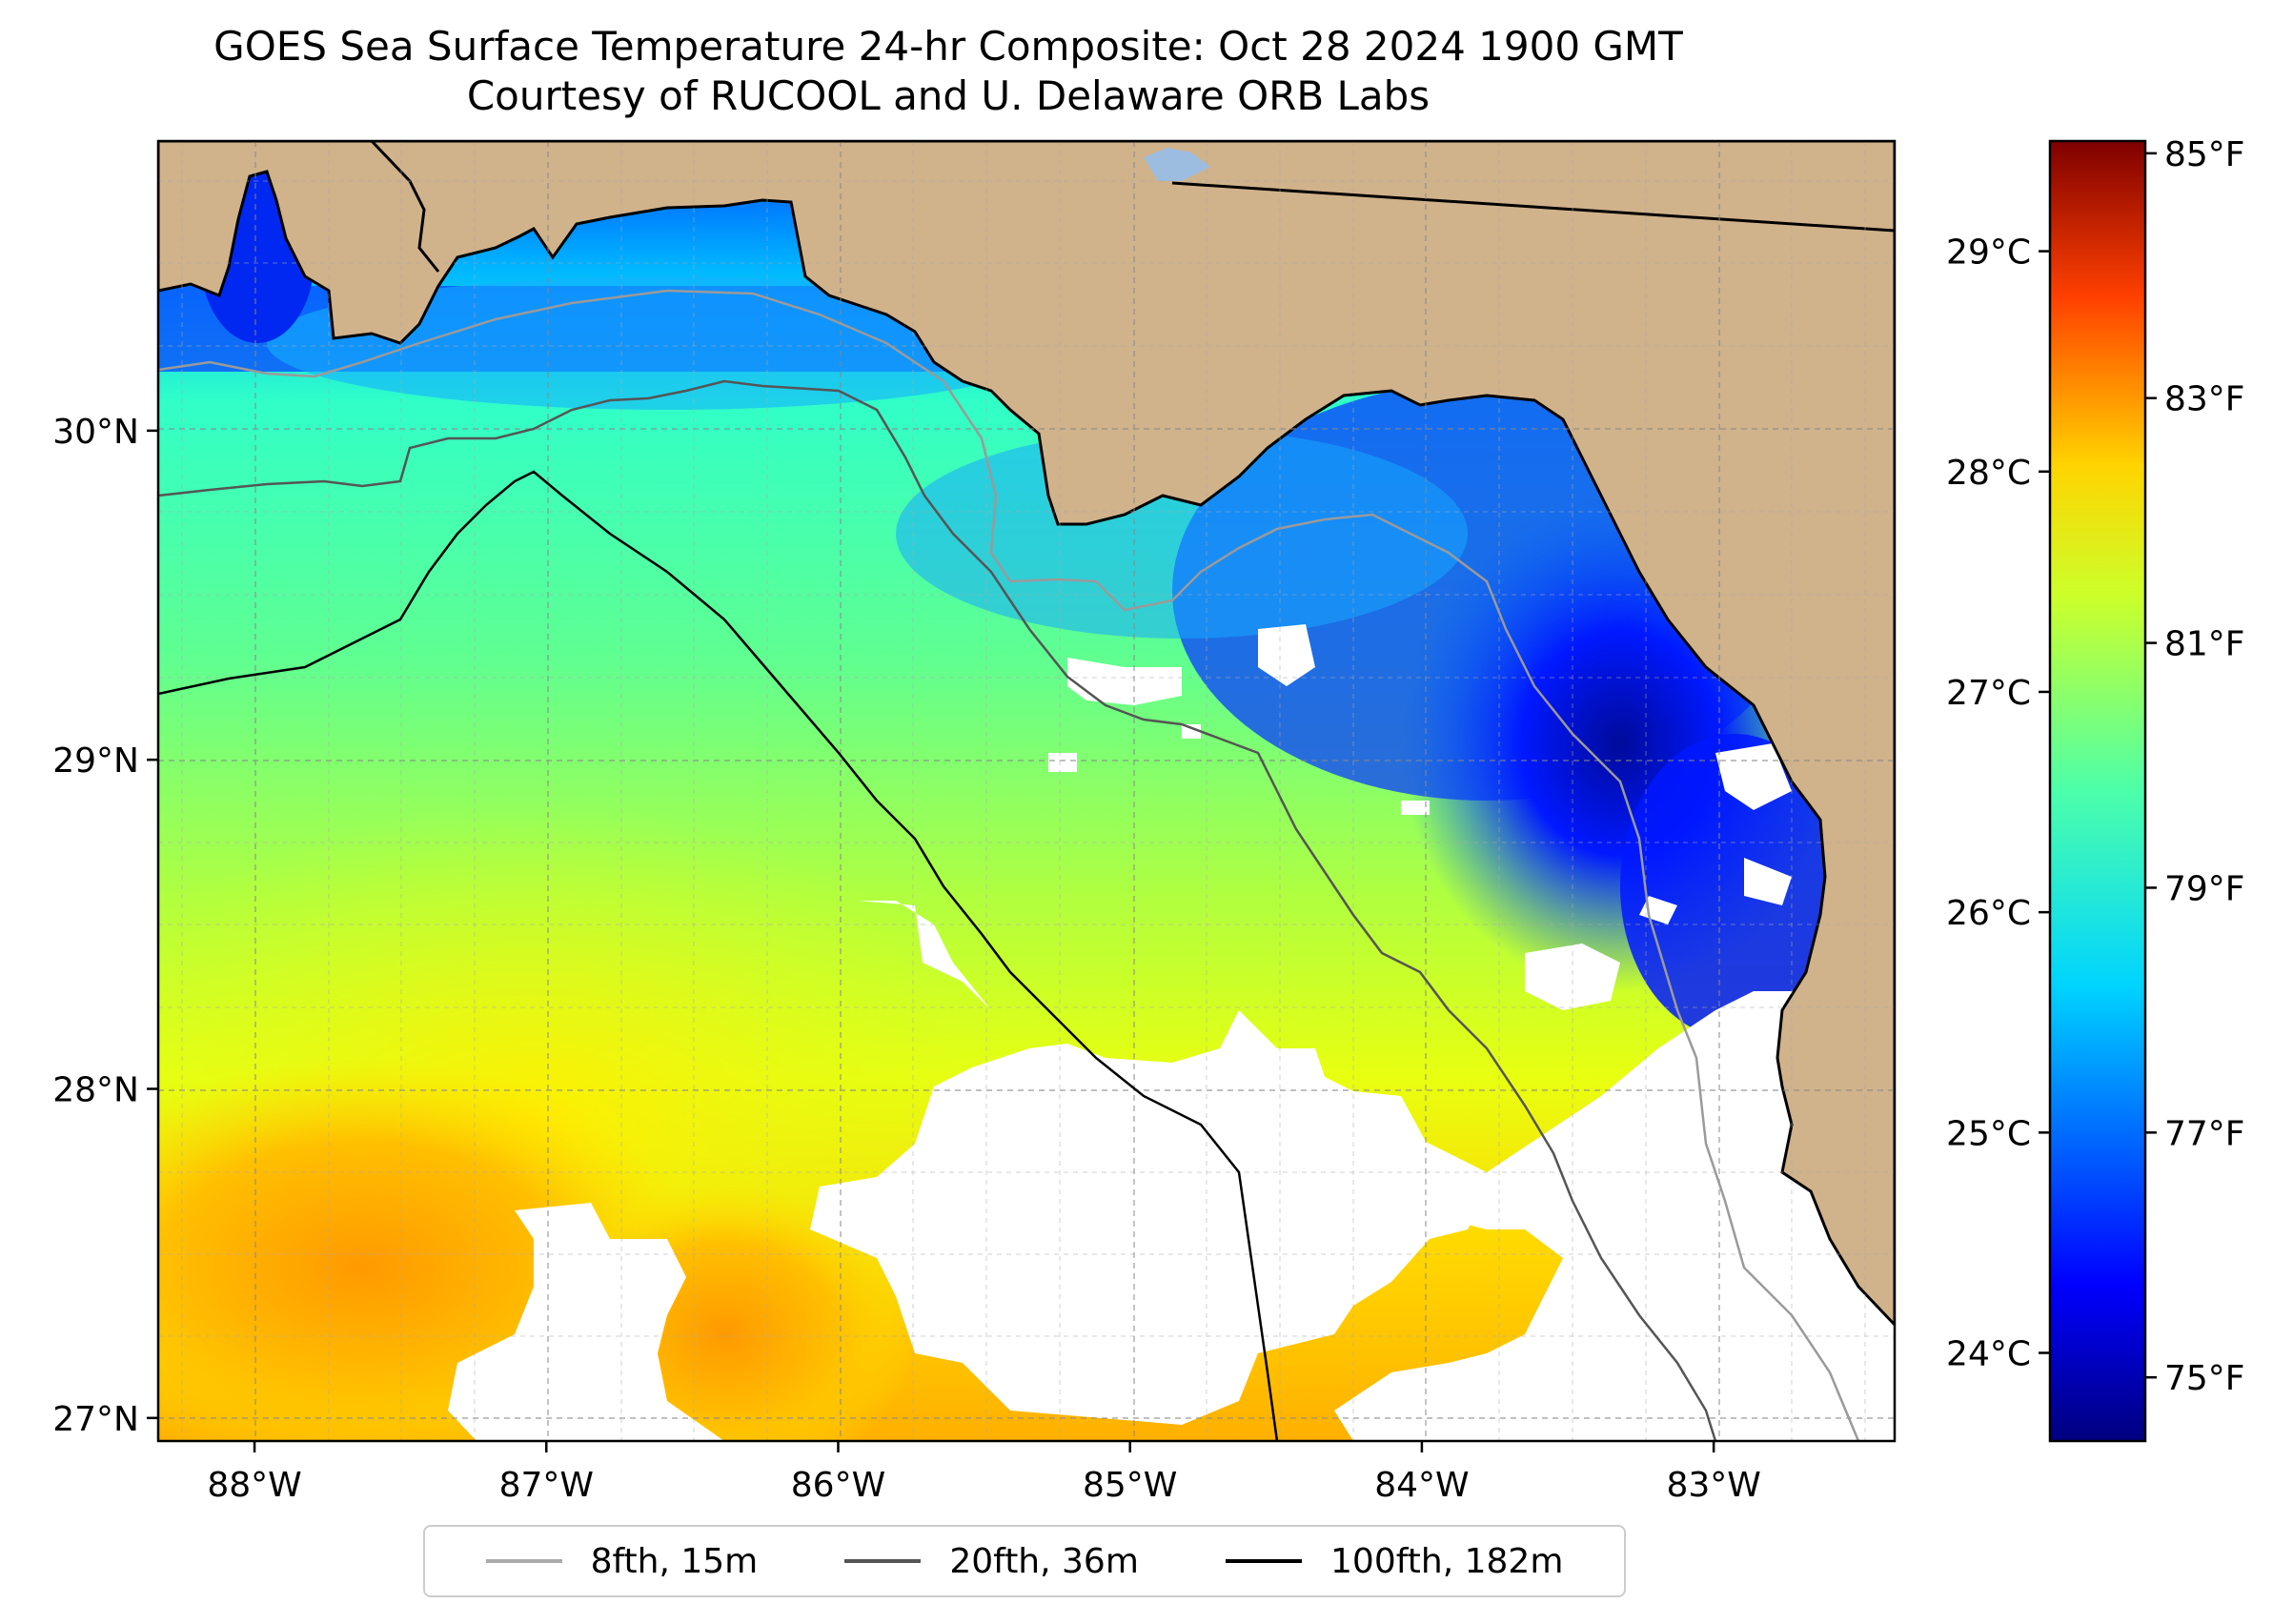  Describe the element at coordinates (984, 1473) in the screenshot. I see `longitude-axis: 88°W 87°W 86°W 85°W 84°W 83°W` at that location.